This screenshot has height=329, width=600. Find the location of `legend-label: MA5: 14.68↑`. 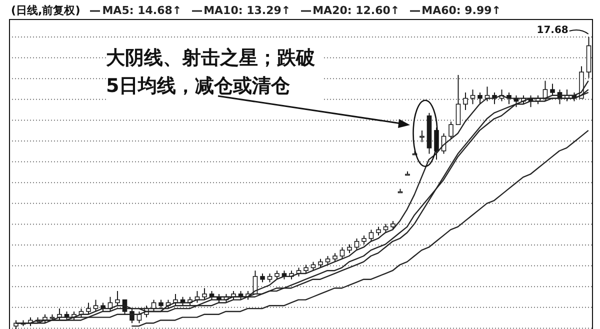

legend-label: MA5: 14.68↑ is located at coordinates (142, 10).